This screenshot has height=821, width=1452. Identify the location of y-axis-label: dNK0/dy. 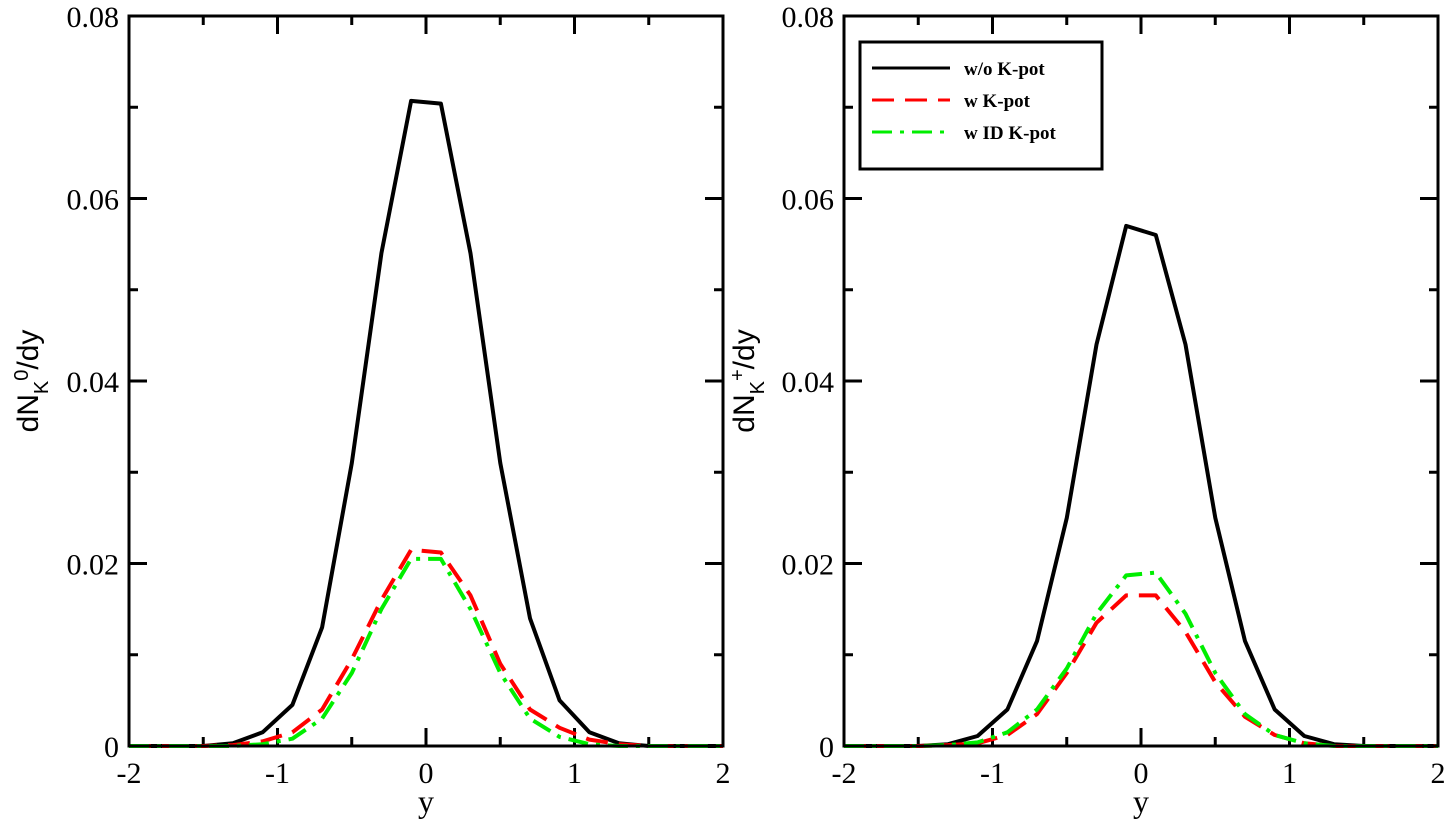
(32, 381).